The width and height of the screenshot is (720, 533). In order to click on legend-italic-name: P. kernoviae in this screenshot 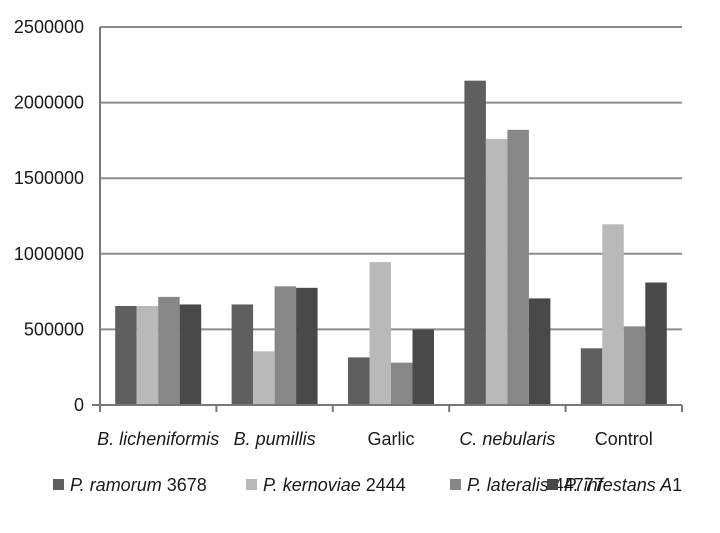, I will do `click(312, 485)`.